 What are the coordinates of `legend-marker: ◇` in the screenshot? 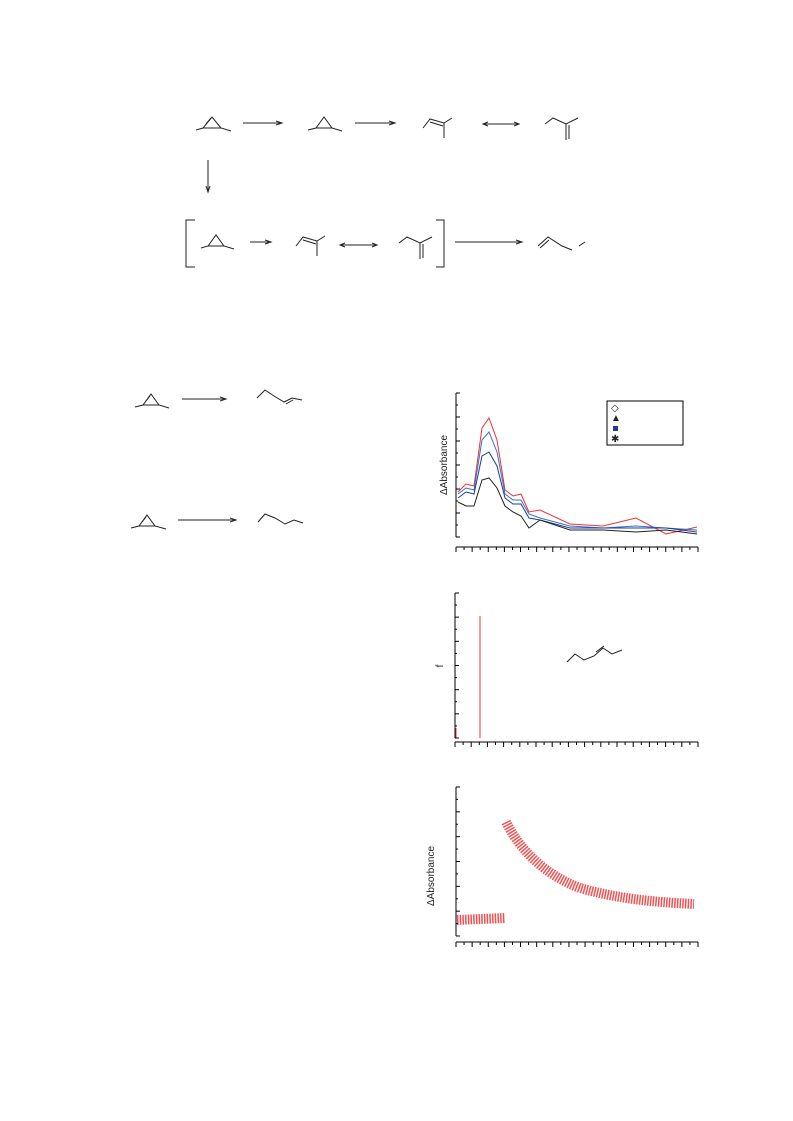 It's located at (615, 408).